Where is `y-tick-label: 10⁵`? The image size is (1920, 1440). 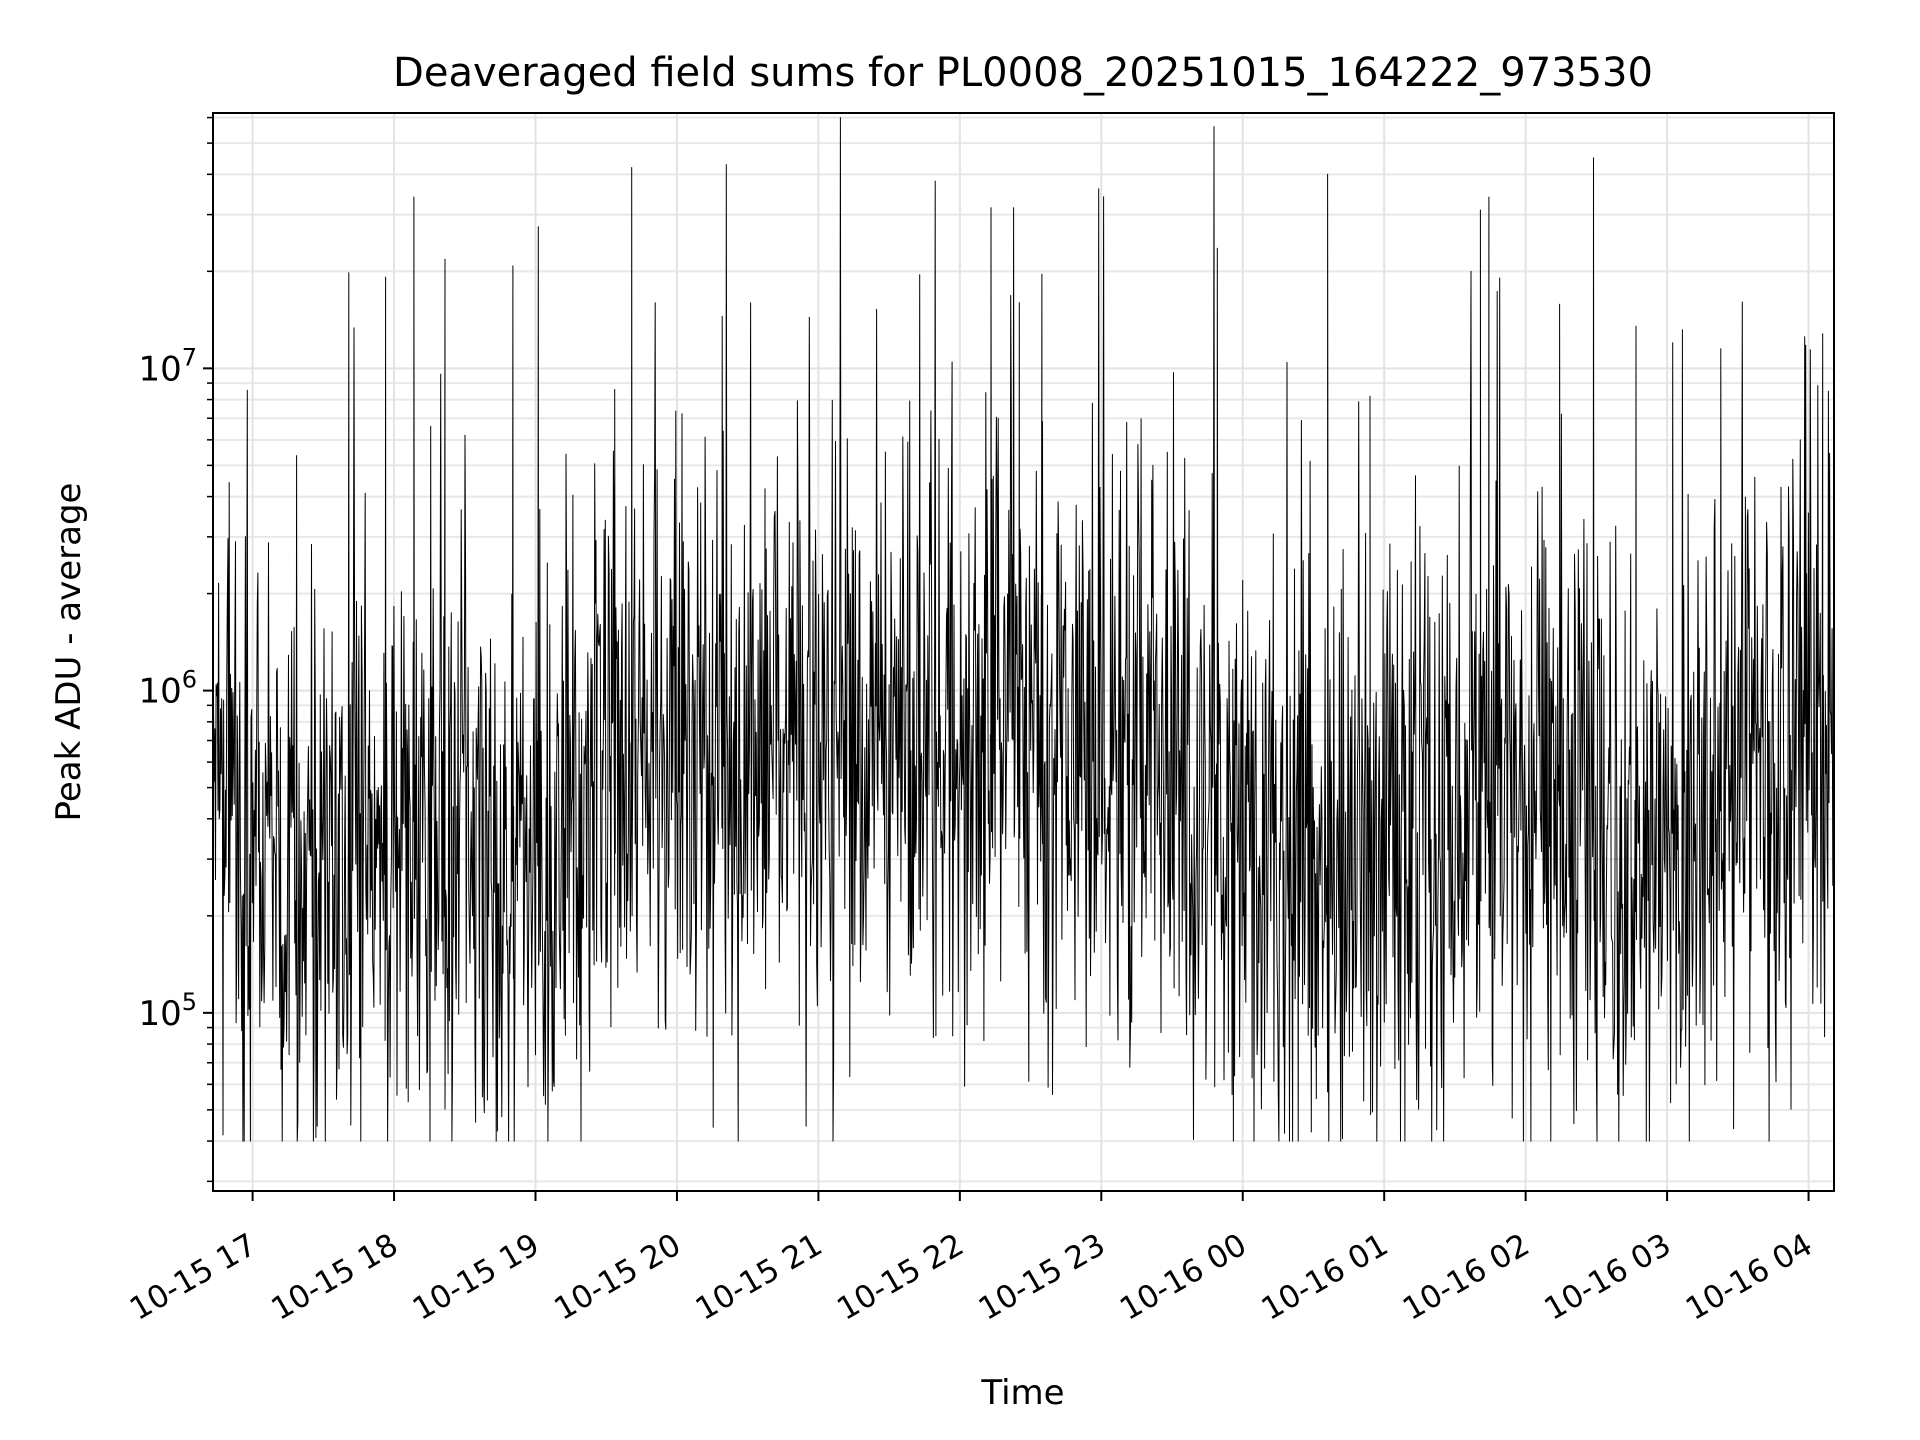
y-tick-label: 10⁵ is located at coordinates (167, 1011).